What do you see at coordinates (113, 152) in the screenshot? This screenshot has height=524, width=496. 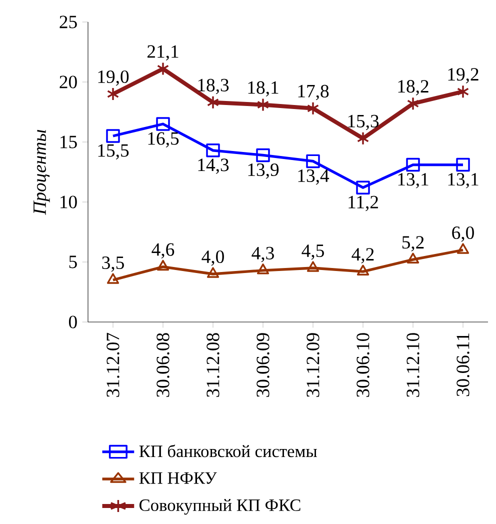 I see `data-label: 15,5` at bounding box center [113, 152].